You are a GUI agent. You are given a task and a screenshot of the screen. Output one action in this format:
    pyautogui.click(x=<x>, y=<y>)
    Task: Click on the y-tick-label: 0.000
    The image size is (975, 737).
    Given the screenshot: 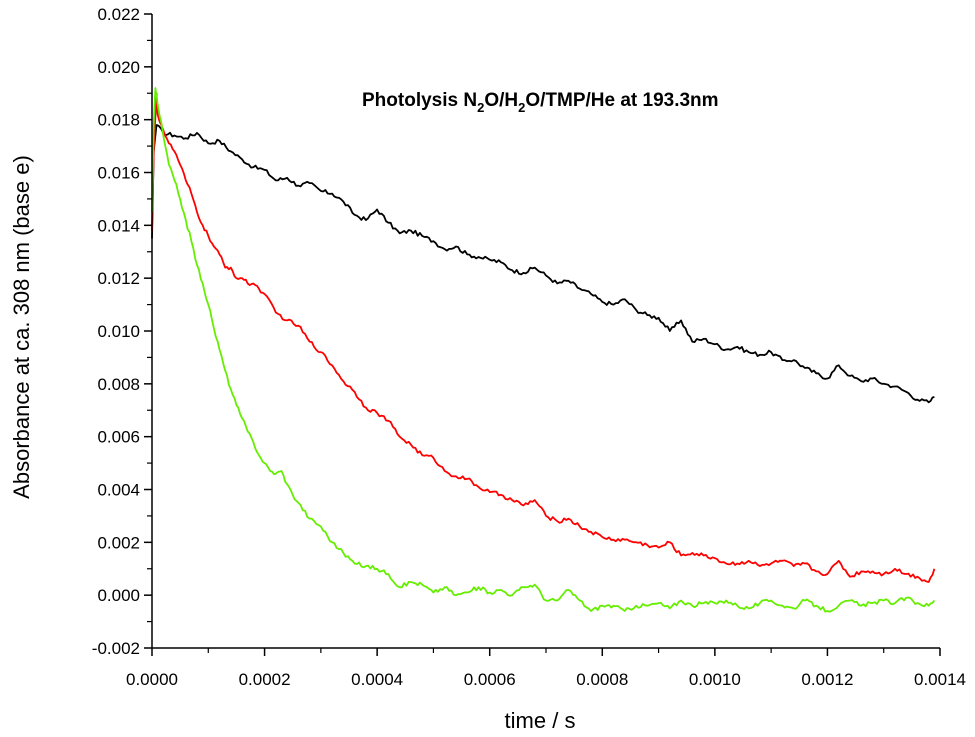 What is the action you would take?
    pyautogui.click(x=118, y=595)
    